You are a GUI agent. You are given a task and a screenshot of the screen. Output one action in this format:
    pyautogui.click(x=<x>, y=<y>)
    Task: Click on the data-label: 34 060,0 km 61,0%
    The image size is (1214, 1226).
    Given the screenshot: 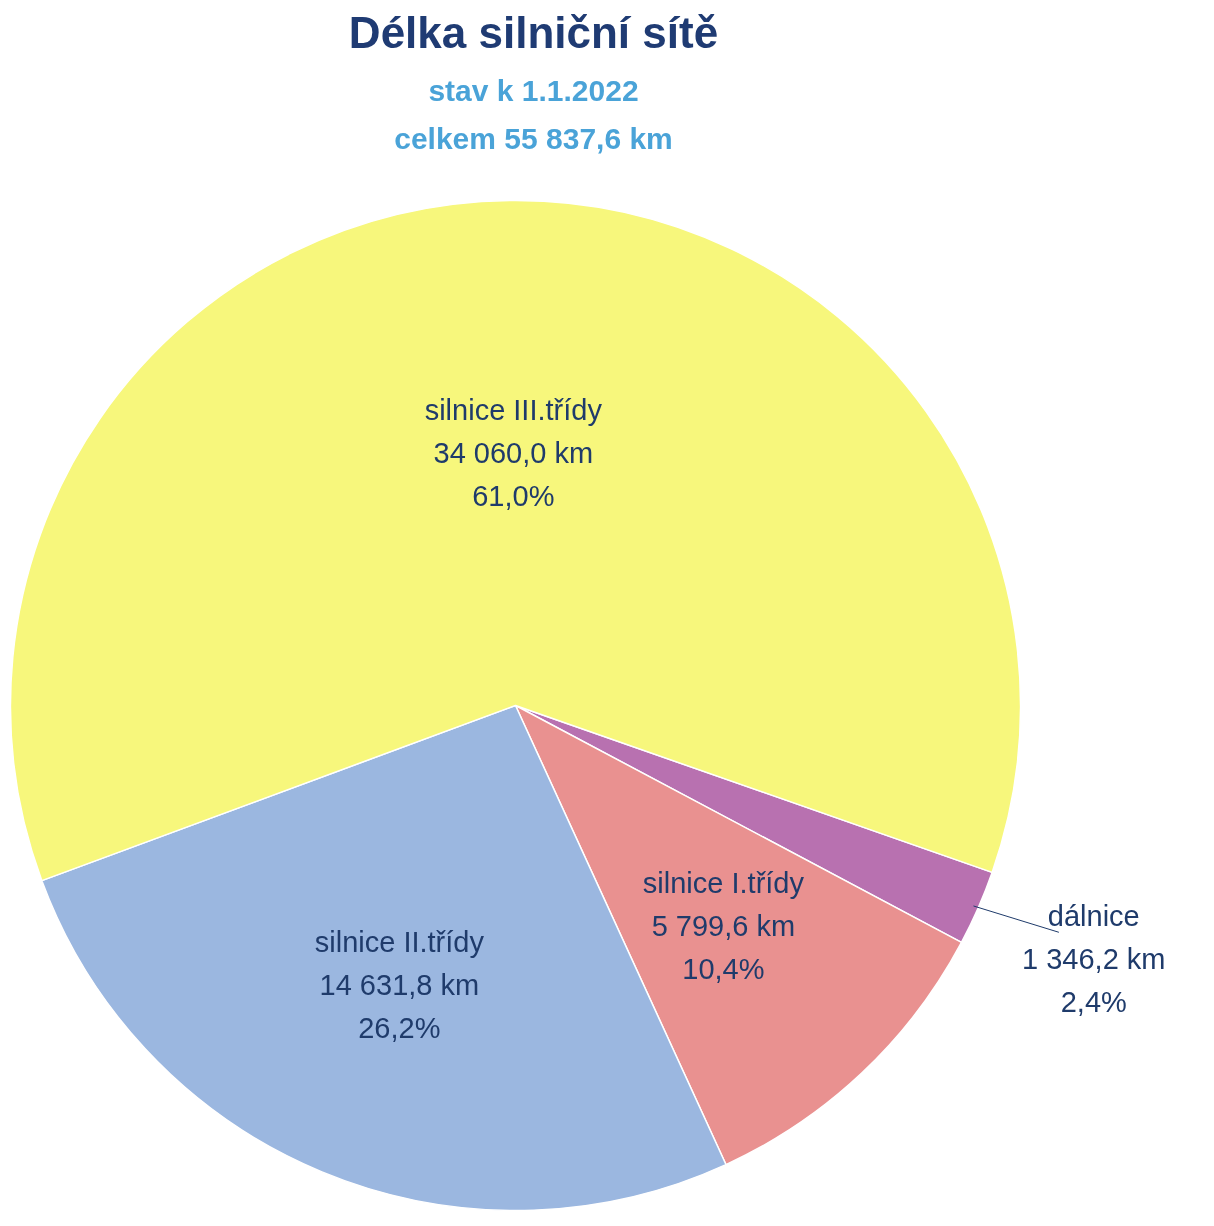 What is the action you would take?
    pyautogui.click(x=513, y=474)
    